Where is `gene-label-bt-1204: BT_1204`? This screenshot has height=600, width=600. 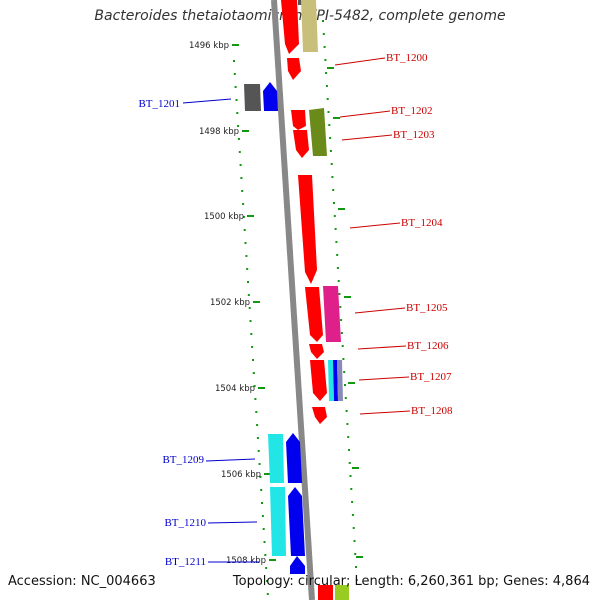
gene-label-bt-1204: BT_1204 is located at coordinates (422, 223).